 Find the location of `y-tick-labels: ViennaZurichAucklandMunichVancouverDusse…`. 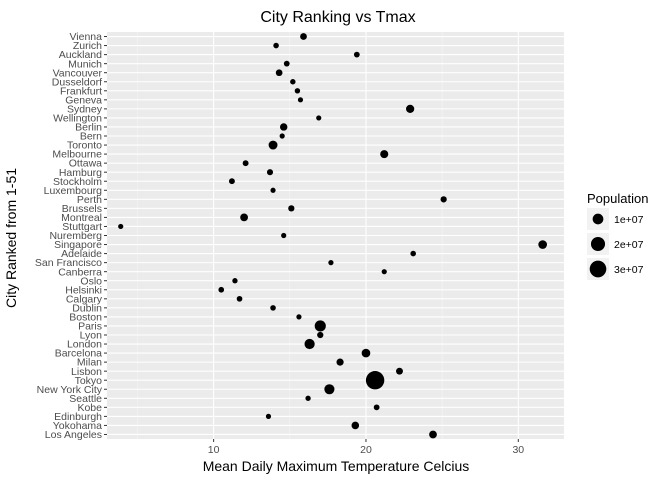

y-tick-labels: ViennaZurichAucklandMunichVancouverDusse… is located at coordinates (71, 236).